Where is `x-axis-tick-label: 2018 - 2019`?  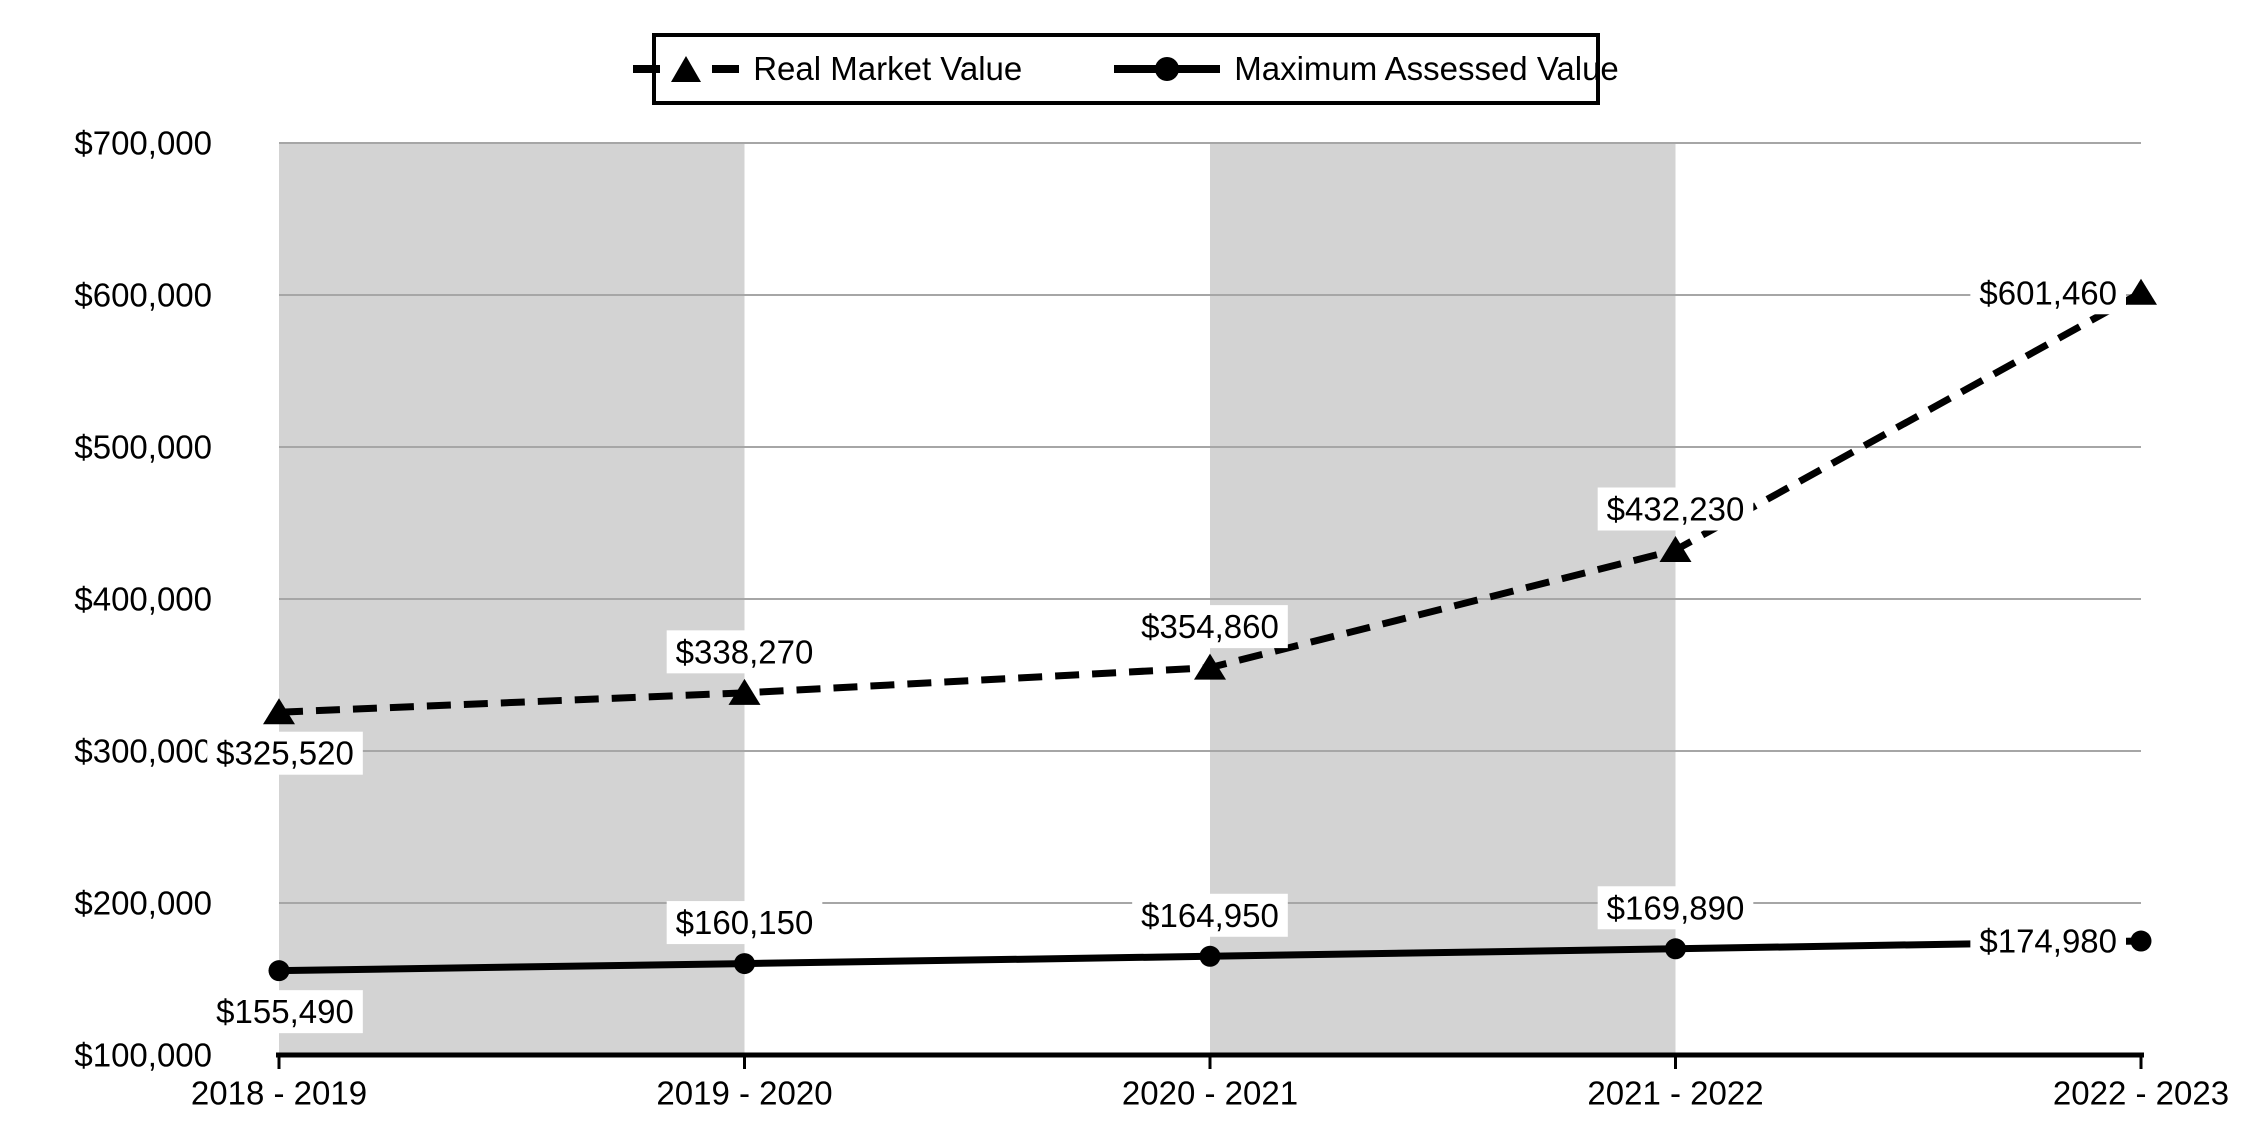 x-axis-tick-label: 2018 - 2019 is located at coordinates (279, 1093).